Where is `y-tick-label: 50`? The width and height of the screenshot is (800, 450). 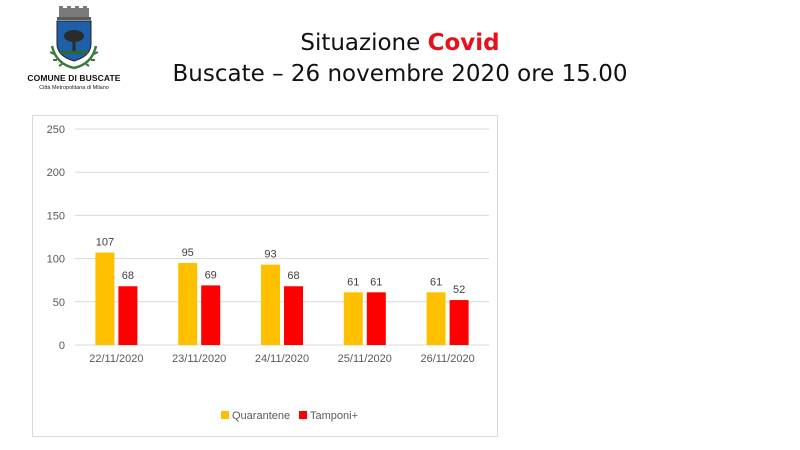 y-tick-label: 50 is located at coordinates (59, 303).